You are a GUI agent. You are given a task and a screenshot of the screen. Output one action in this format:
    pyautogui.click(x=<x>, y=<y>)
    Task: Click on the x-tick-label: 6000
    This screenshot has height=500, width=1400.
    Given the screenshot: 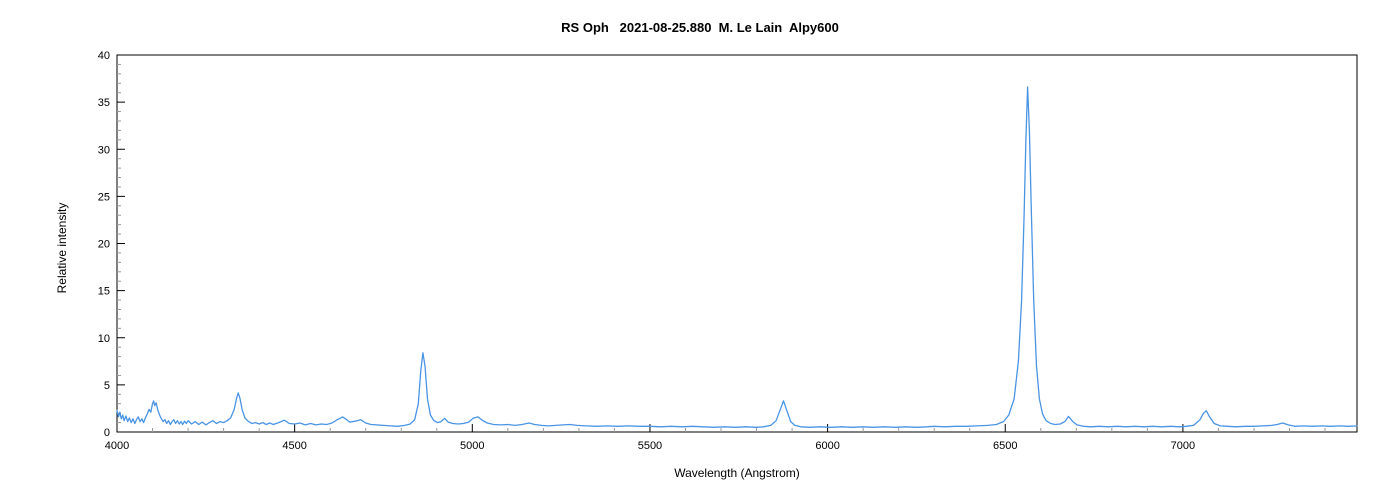 What is the action you would take?
    pyautogui.click(x=827, y=446)
    